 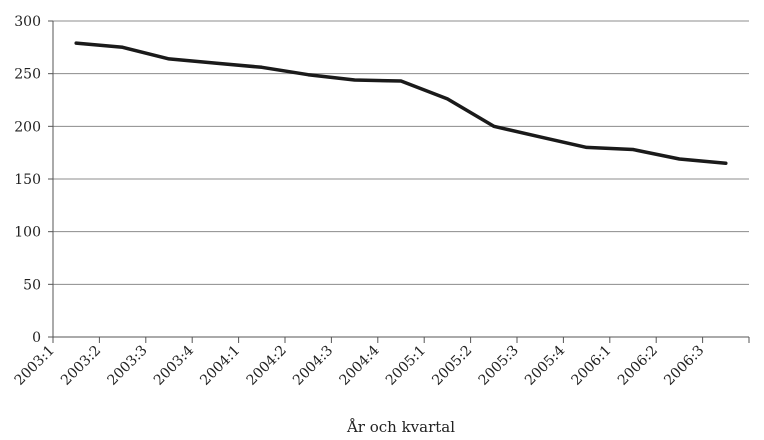 I want to click on x-tick-label: 2006:3, so click(x=684, y=366).